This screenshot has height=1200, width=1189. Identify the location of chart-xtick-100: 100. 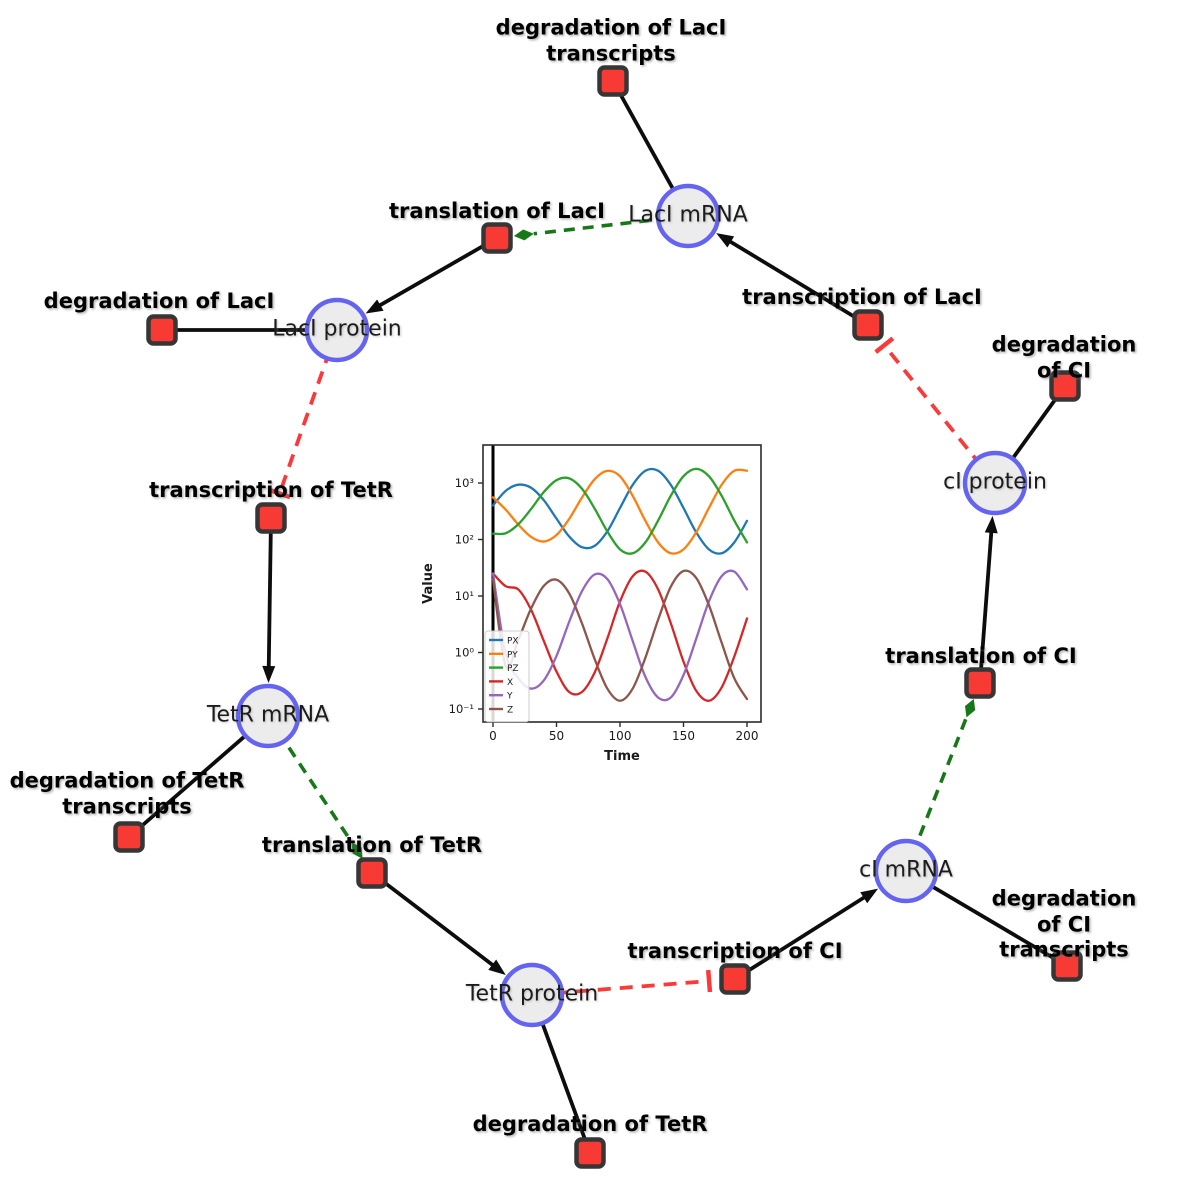
(620, 736).